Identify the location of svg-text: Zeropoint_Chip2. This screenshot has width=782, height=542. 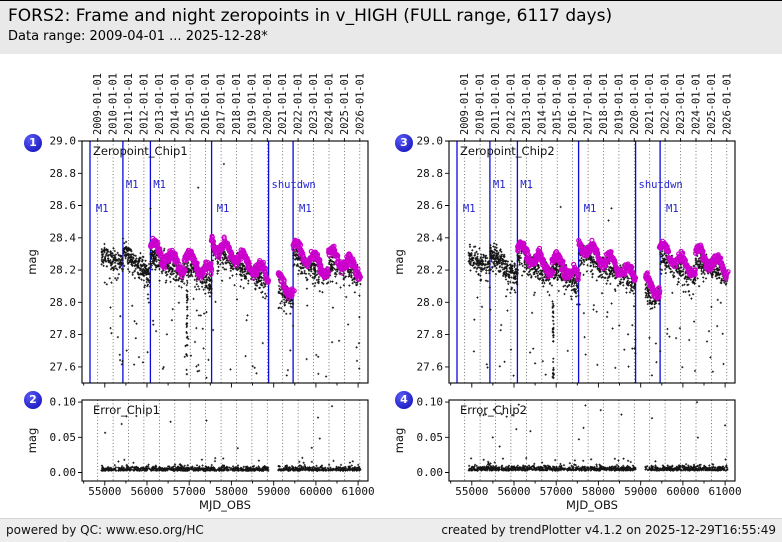
(507, 151).